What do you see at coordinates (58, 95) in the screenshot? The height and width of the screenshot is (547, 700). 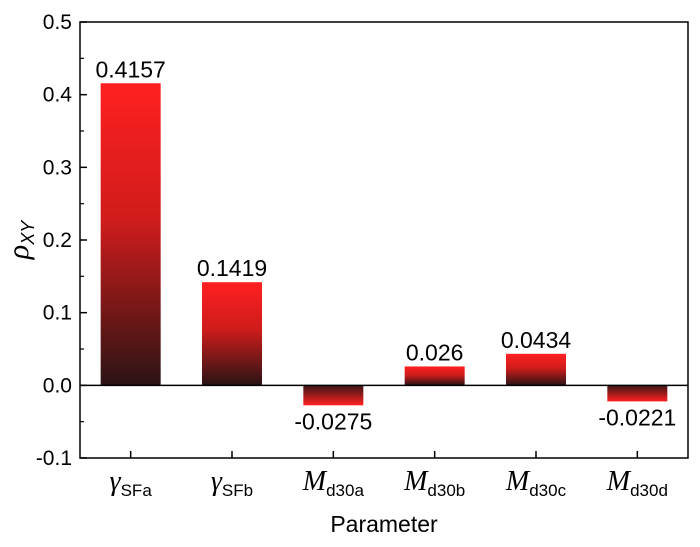 I see `y-tick-label: 0.4` at bounding box center [58, 95].